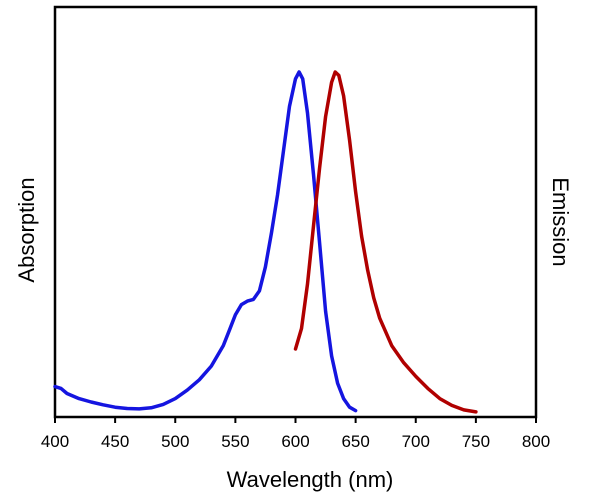 The image size is (593, 498). Describe the element at coordinates (175, 441) in the screenshot. I see `x-tick-label-500: 500` at that location.